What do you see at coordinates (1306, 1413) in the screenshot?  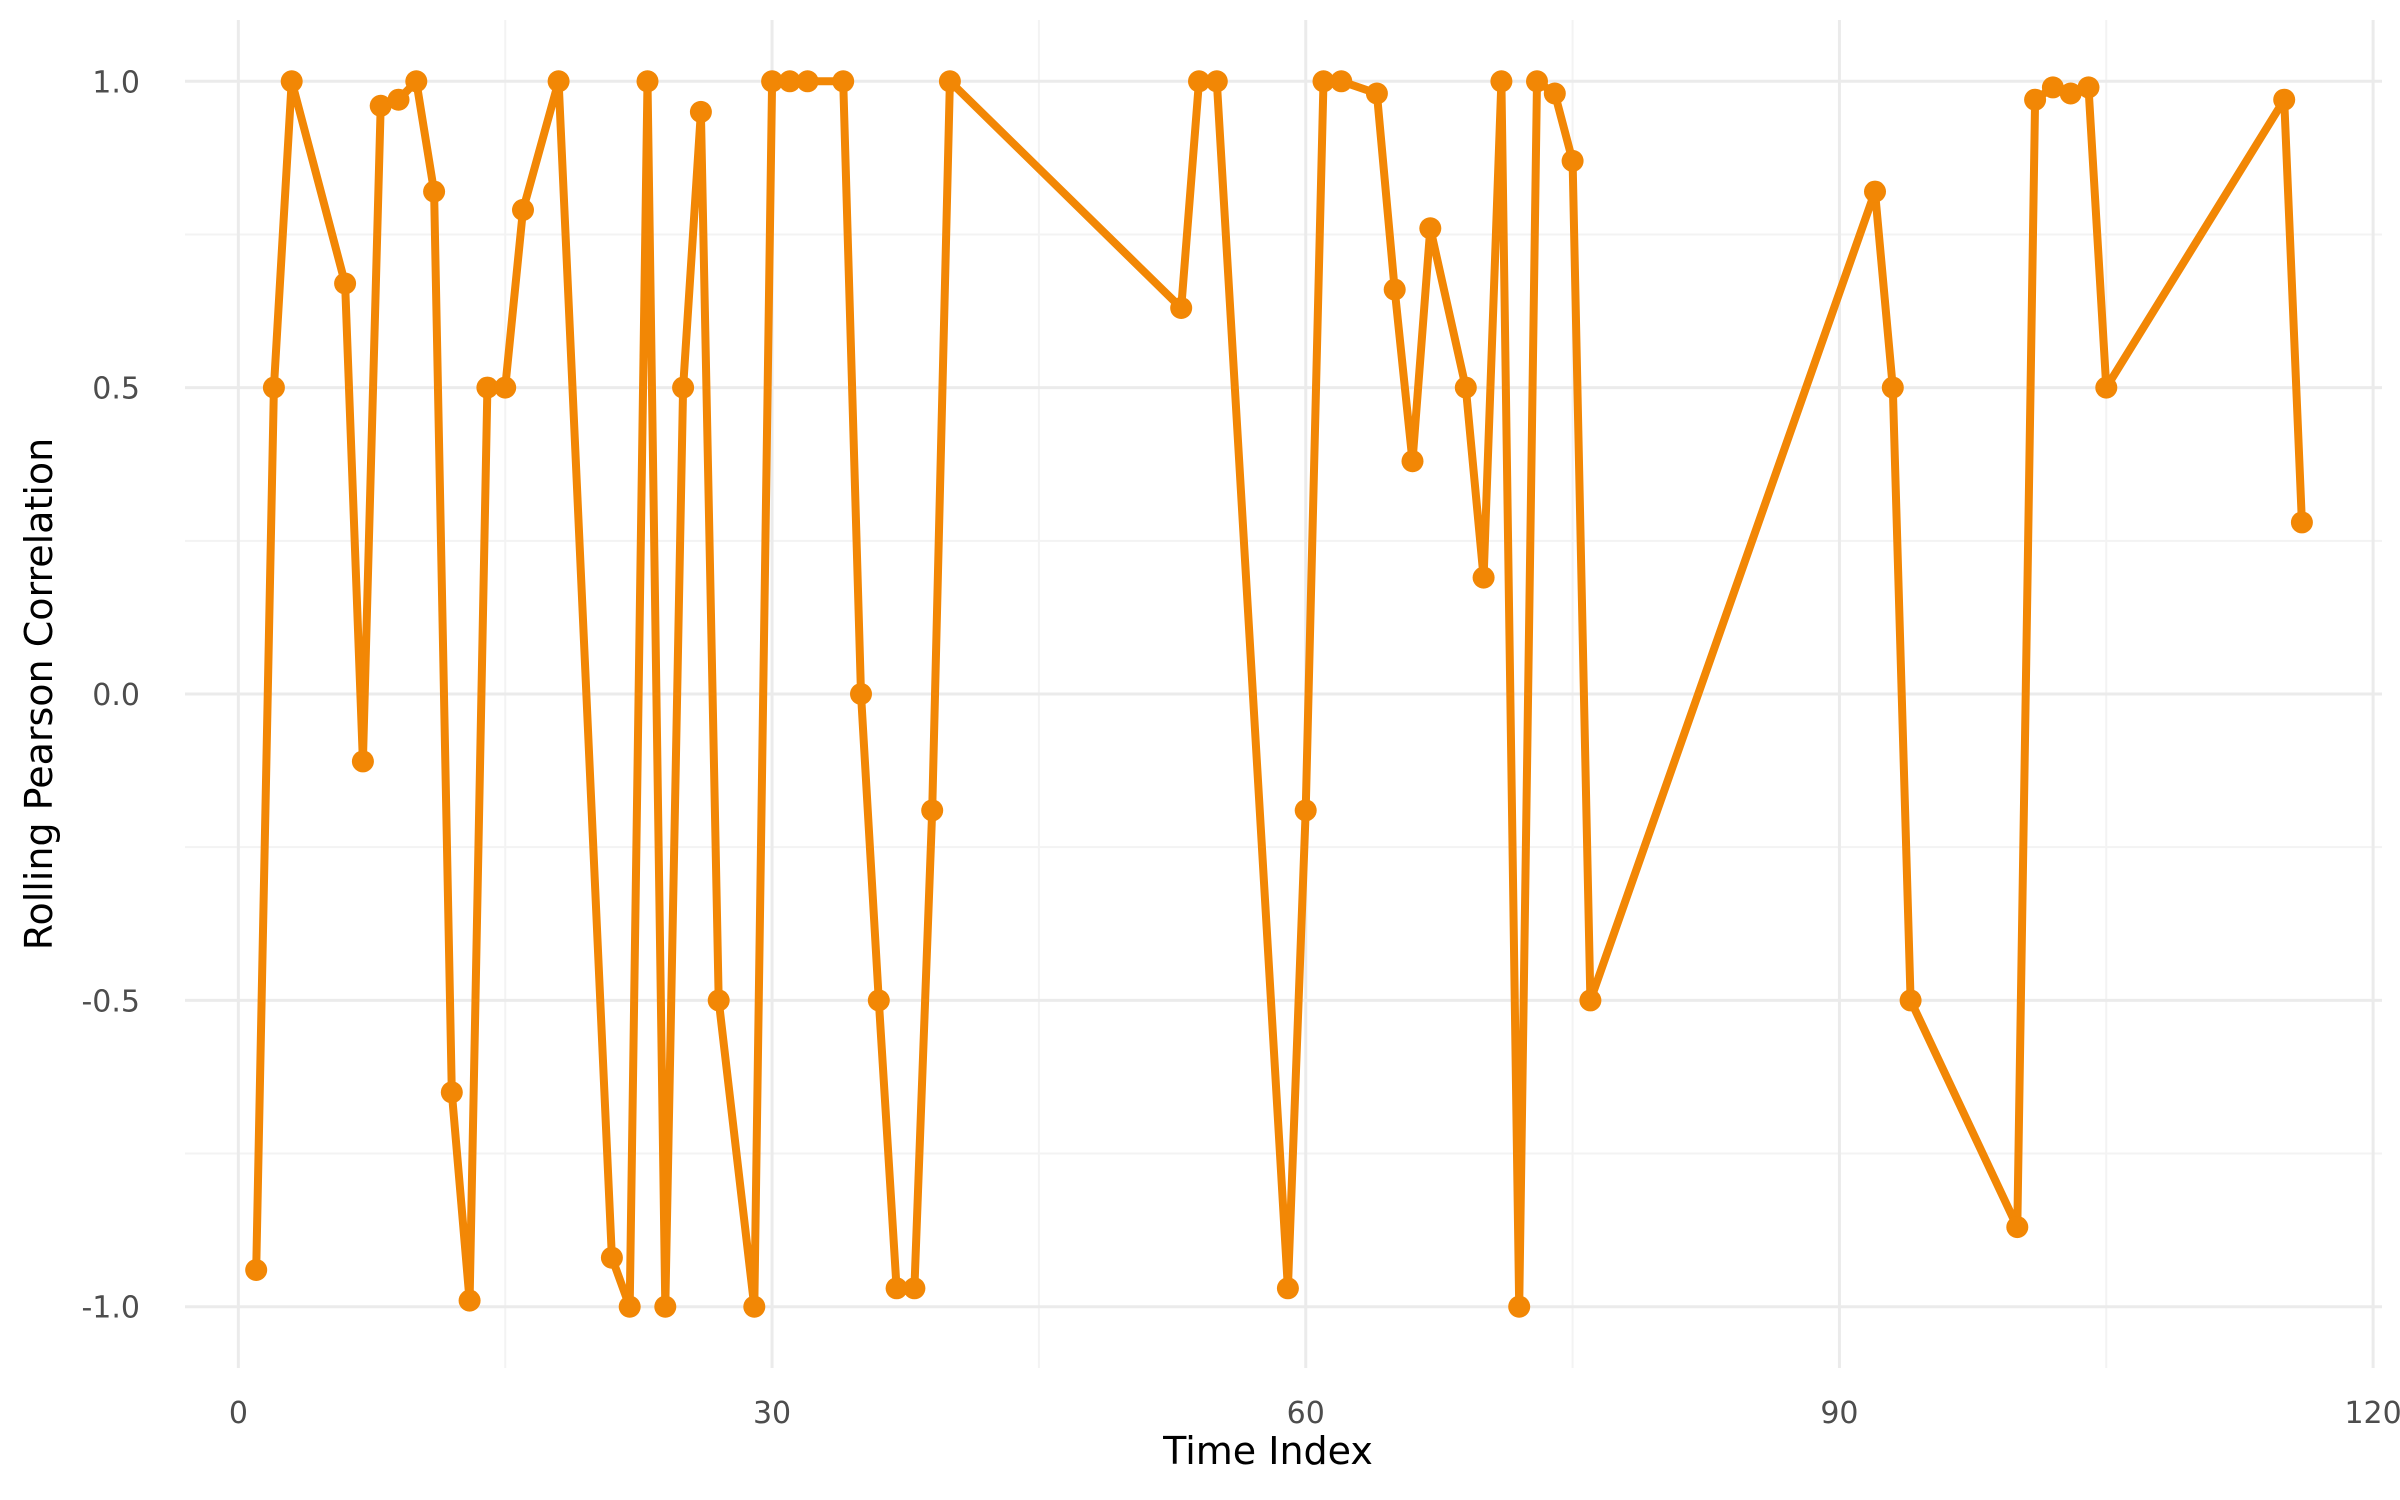 I see `x-tick-label: 60` at bounding box center [1306, 1413].